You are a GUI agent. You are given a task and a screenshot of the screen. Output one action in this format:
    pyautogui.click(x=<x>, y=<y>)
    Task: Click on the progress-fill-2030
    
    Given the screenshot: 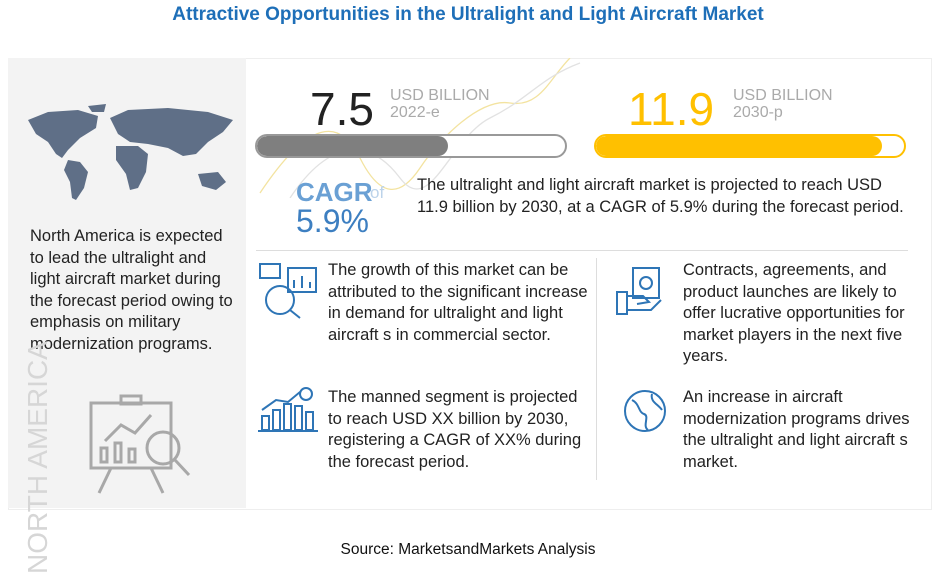 What is the action you would take?
    pyautogui.click(x=739, y=146)
    